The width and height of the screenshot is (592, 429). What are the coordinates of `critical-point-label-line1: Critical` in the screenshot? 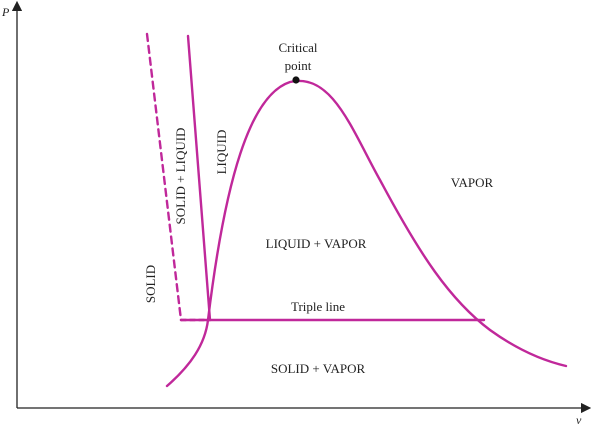 It's located at (298, 47).